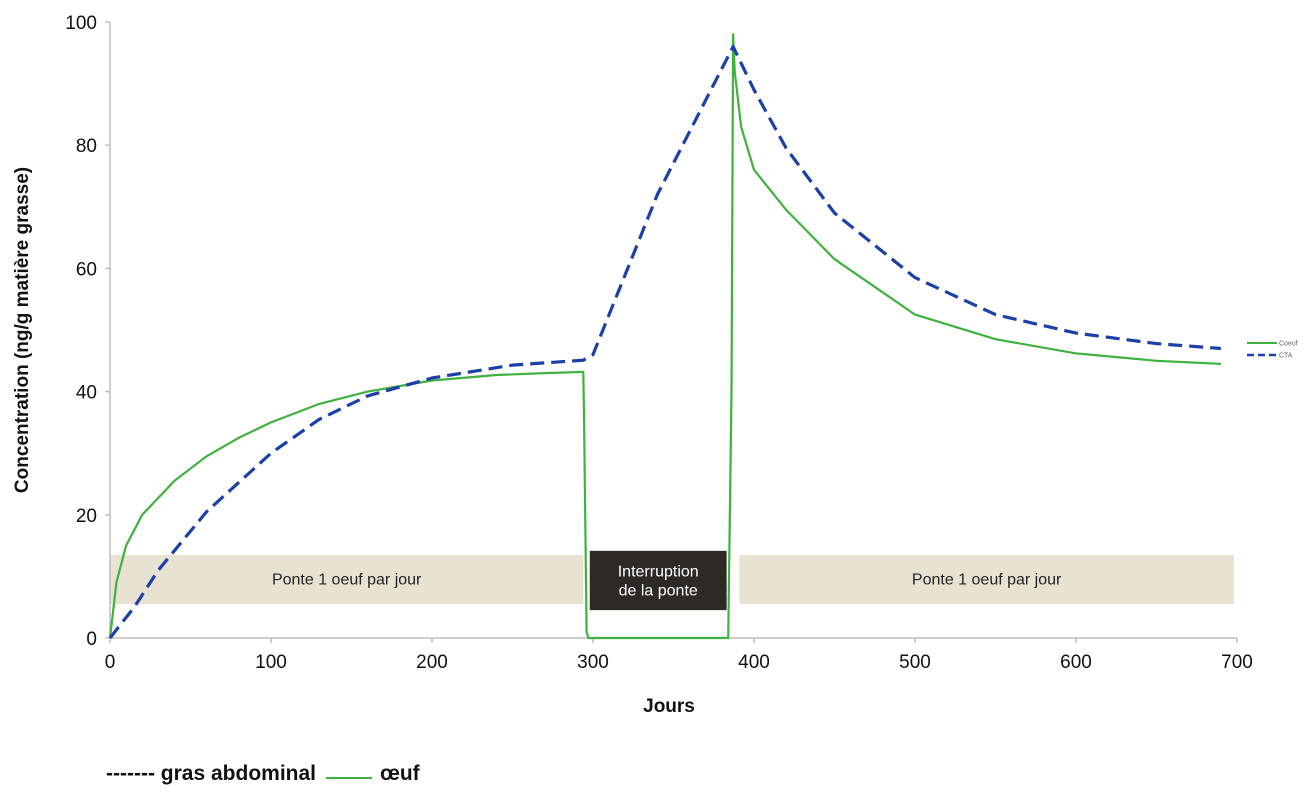  I want to click on phase-label-1: Interruption de la ponte, so click(658, 581).